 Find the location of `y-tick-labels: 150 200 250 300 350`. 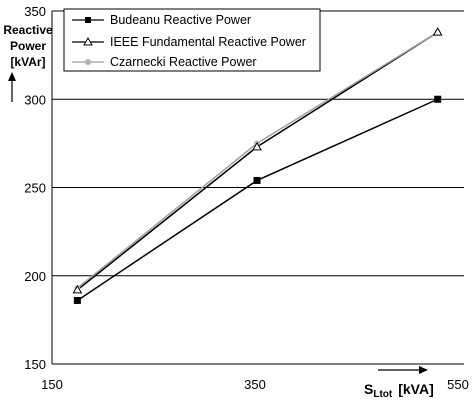

y-tick-labels: 150 200 250 300 350 is located at coordinates (35, 188).